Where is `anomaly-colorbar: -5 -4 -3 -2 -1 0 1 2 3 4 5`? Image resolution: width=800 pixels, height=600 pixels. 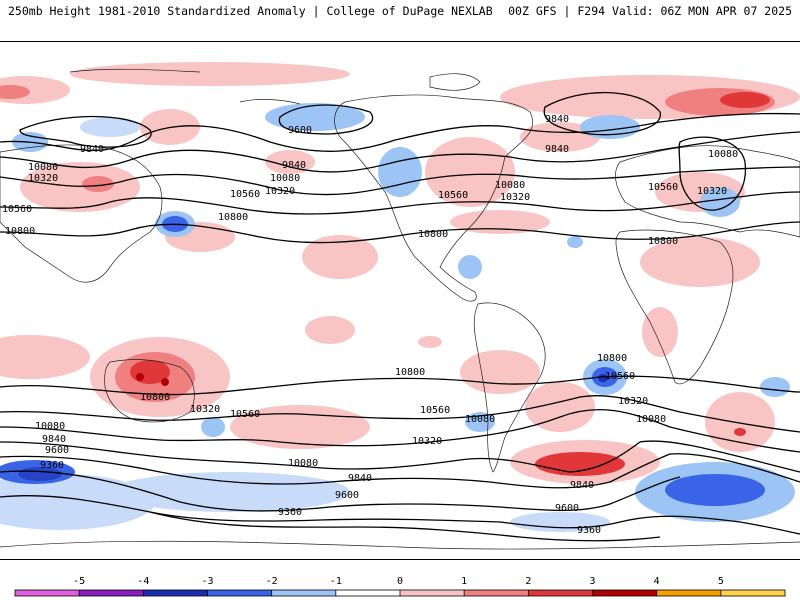
anomaly-colorbar: -5 -4 -3 -2 -1 0 1 2 3 4 5 is located at coordinates (400, 586).